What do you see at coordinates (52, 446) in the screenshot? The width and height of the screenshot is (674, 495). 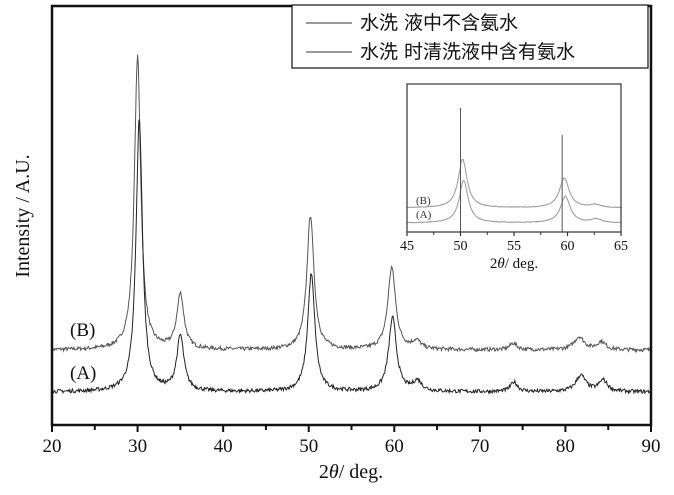 I see `x-tick-label: 20` at bounding box center [52, 446].